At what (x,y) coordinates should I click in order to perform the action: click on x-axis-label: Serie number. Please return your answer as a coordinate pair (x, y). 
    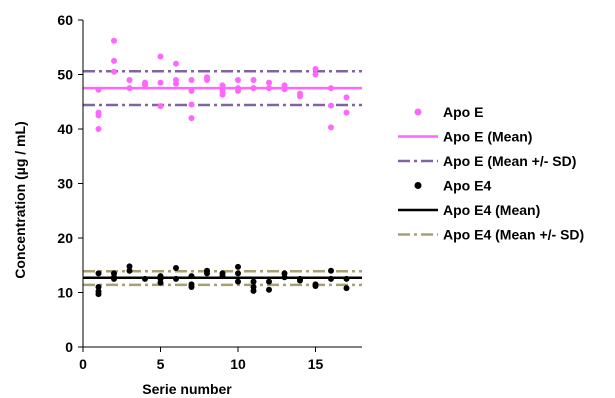
    Looking at the image, I should click on (187, 389).